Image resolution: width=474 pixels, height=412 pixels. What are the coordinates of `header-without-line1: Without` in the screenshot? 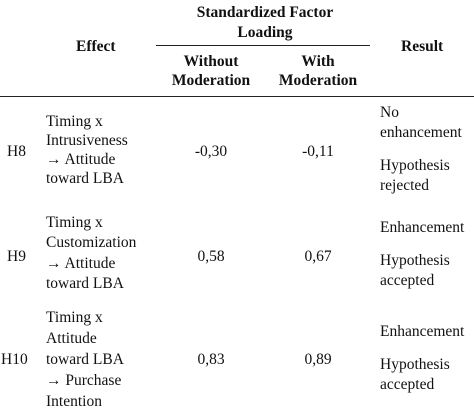 It's located at (211, 61).